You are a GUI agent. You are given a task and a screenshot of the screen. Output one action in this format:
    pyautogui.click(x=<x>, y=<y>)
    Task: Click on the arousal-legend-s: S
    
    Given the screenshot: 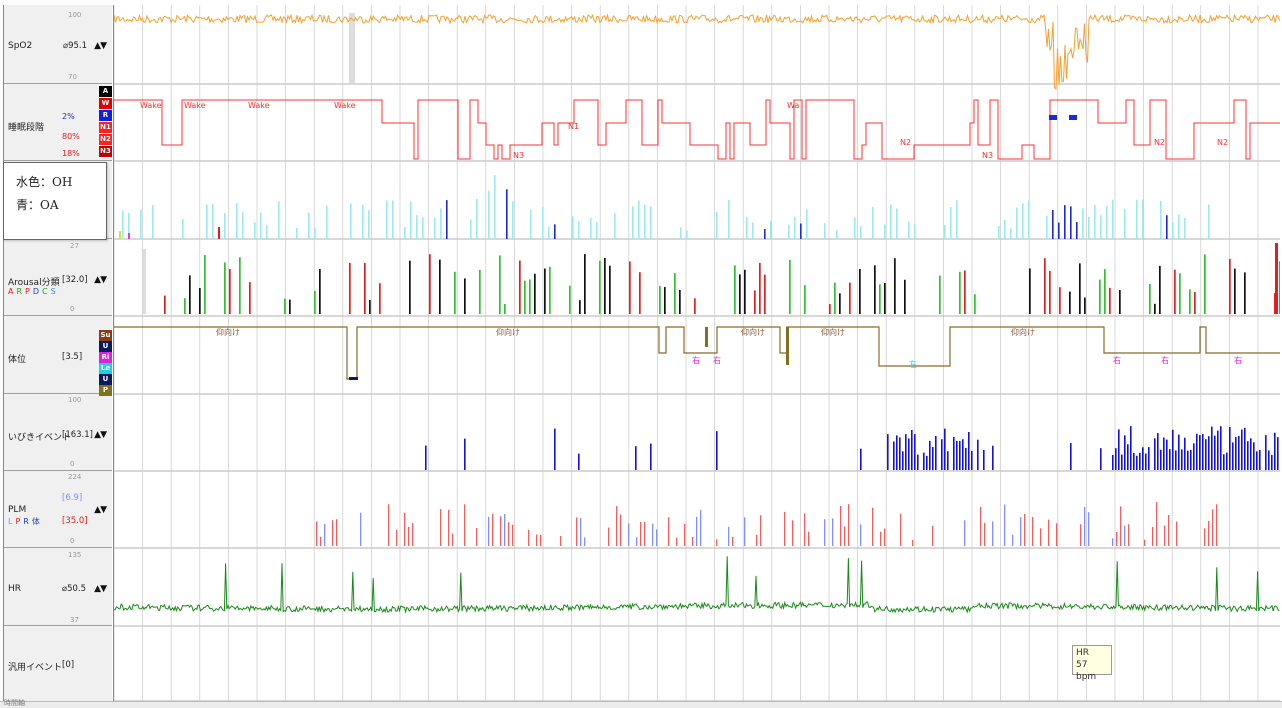 What is the action you would take?
    pyautogui.click(x=53, y=291)
    